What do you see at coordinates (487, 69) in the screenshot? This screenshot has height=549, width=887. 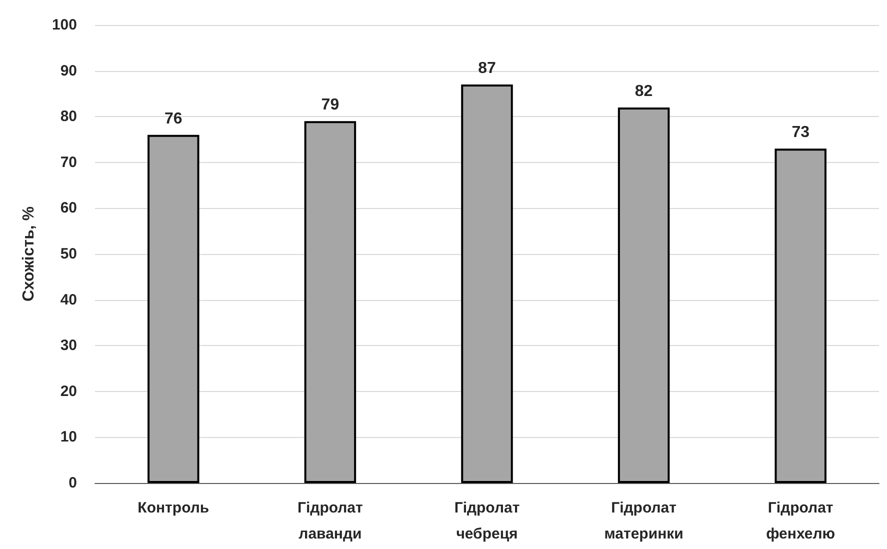 I see `data-label: 87` at bounding box center [487, 69].